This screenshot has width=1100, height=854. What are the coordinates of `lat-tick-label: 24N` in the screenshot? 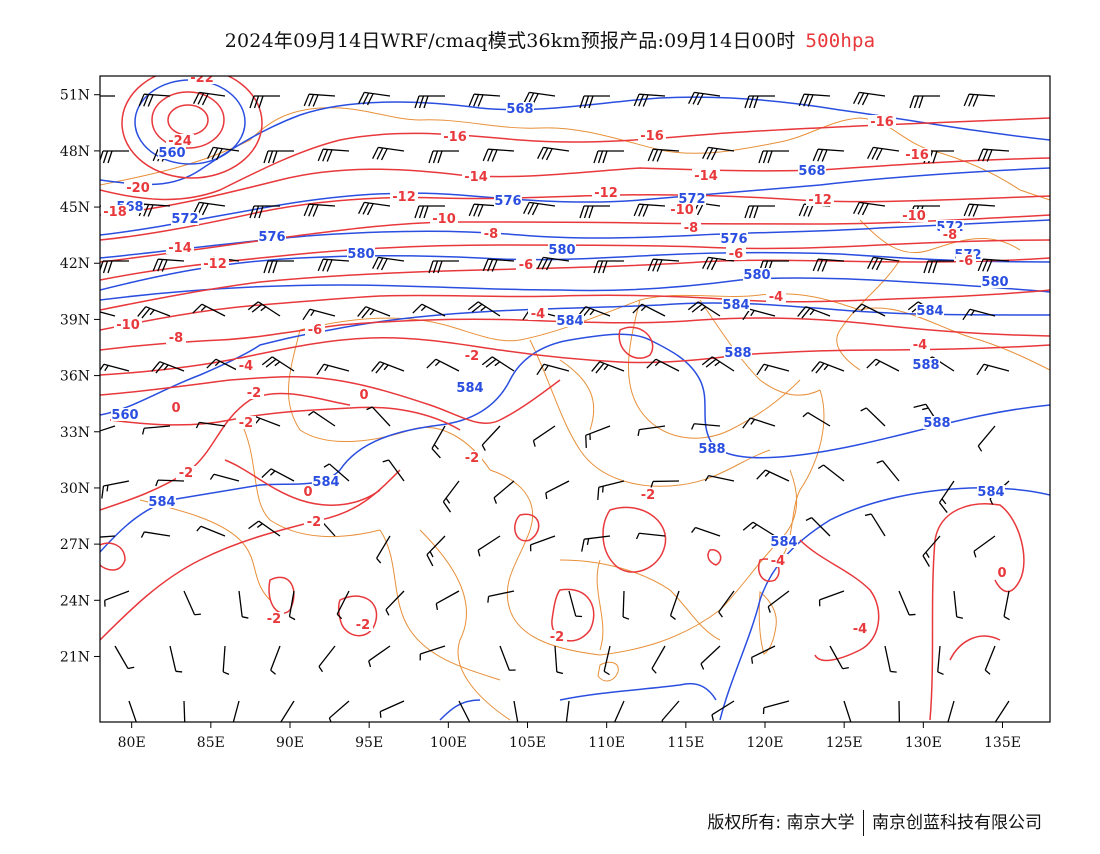 It's located at (75, 601).